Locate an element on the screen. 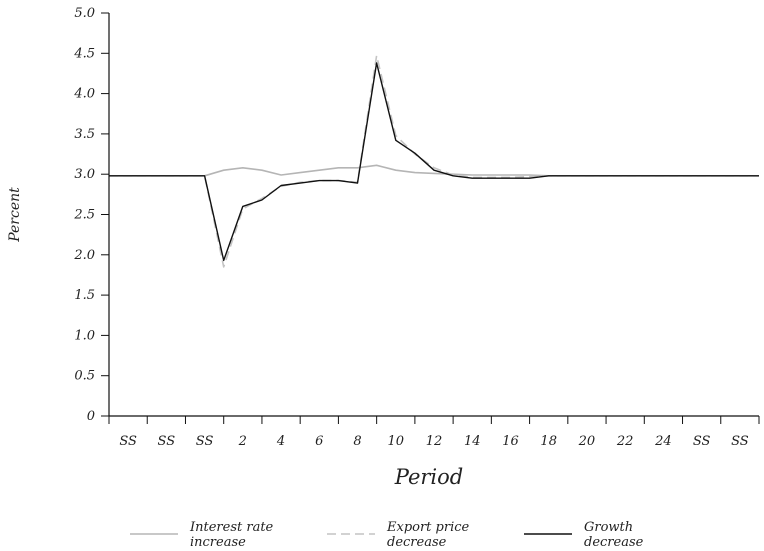 This screenshot has width=764, height=551. y-tick-label: 0.5 is located at coordinates (84, 376).